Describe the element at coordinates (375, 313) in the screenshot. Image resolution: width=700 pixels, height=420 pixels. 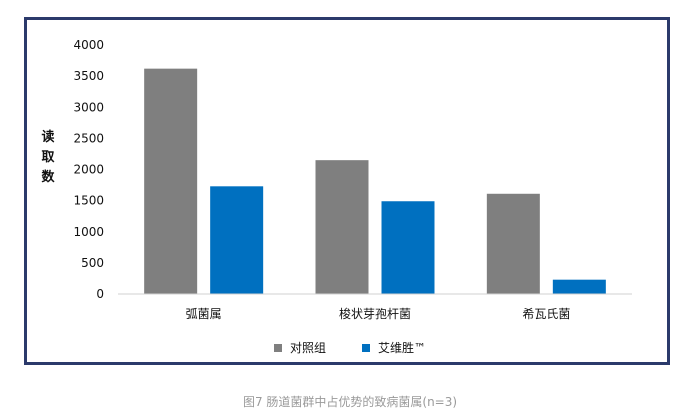
I see `x-category-label: 梭状芽孢杆菌` at that location.